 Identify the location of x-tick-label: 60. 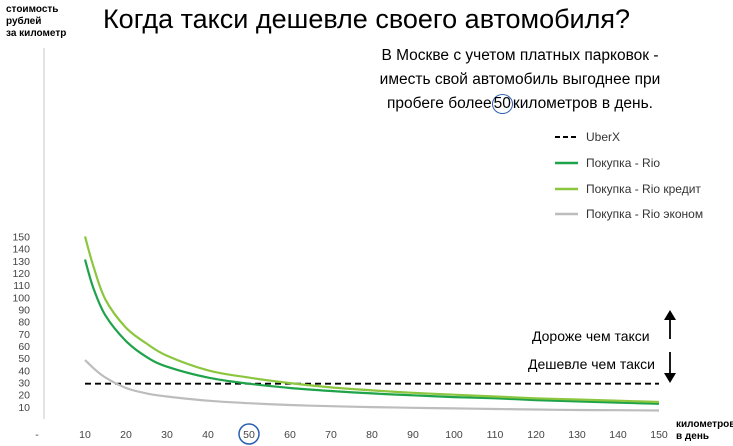
(290, 435).